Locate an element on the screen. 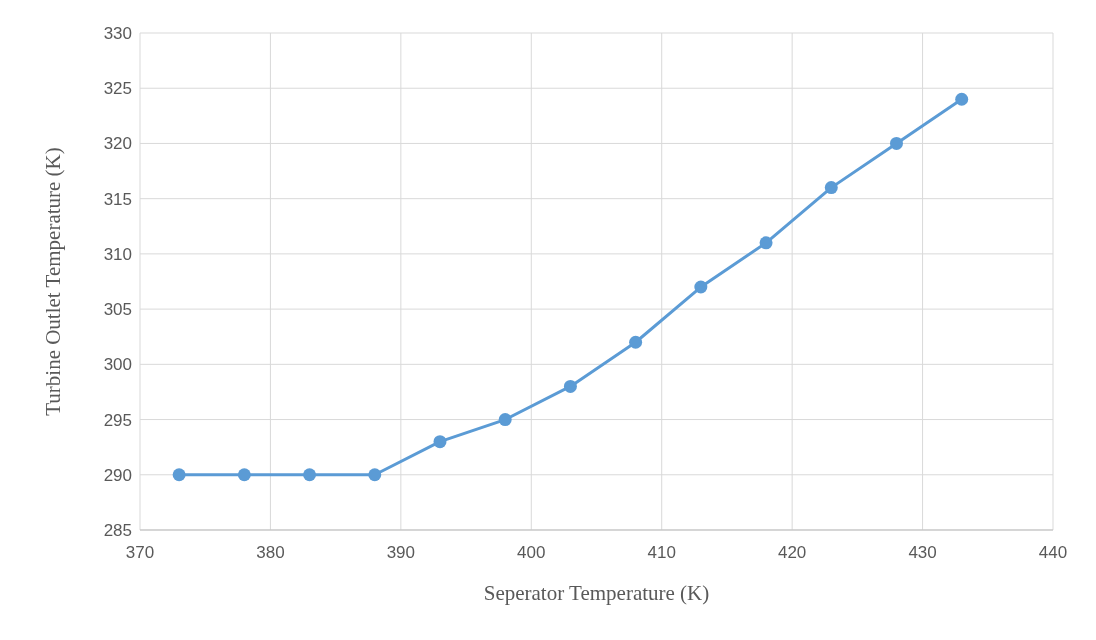  x-tick-label: 430 is located at coordinates (922, 552).